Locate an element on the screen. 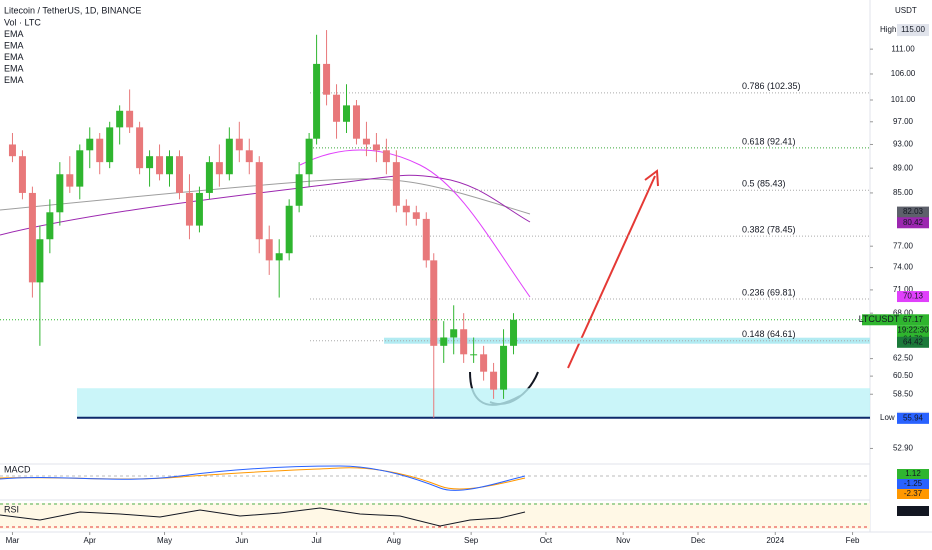 The height and width of the screenshot is (550, 932). x-tick-label: Nov is located at coordinates (623, 540).